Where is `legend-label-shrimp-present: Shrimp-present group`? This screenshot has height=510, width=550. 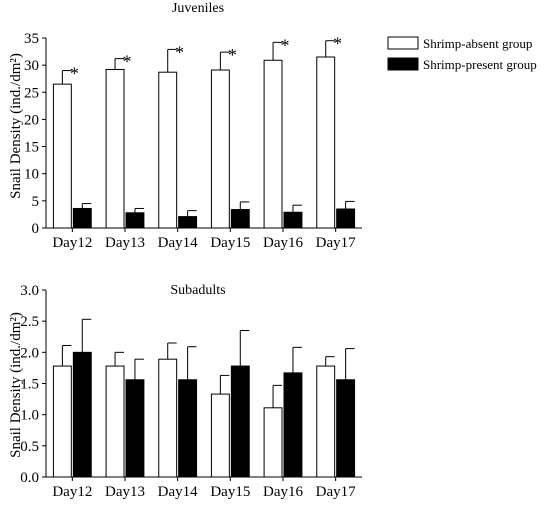 legend-label-shrimp-present: Shrimp-present group is located at coordinates (480, 64).